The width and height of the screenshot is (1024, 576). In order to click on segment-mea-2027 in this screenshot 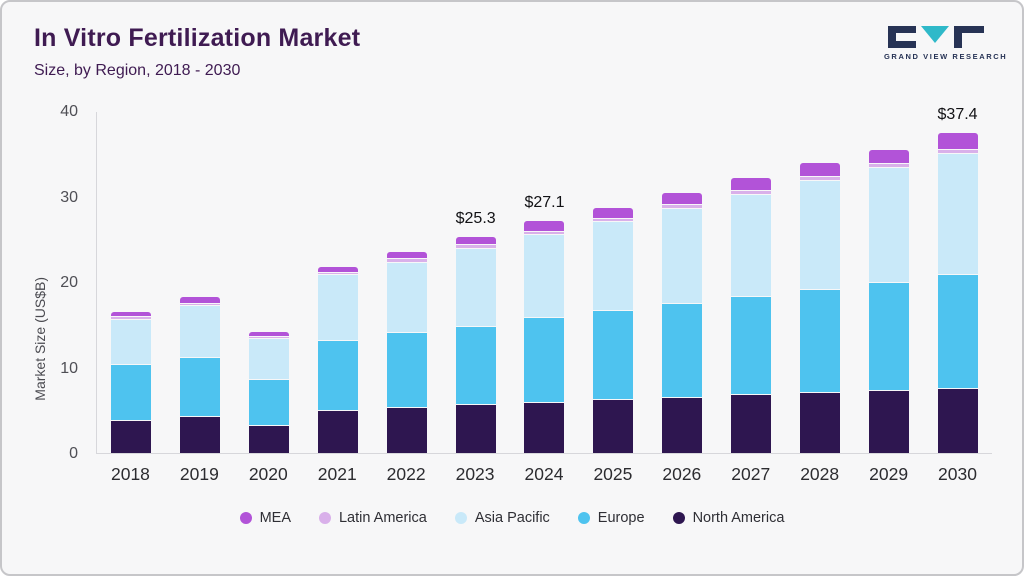, I will do `click(751, 183)`.